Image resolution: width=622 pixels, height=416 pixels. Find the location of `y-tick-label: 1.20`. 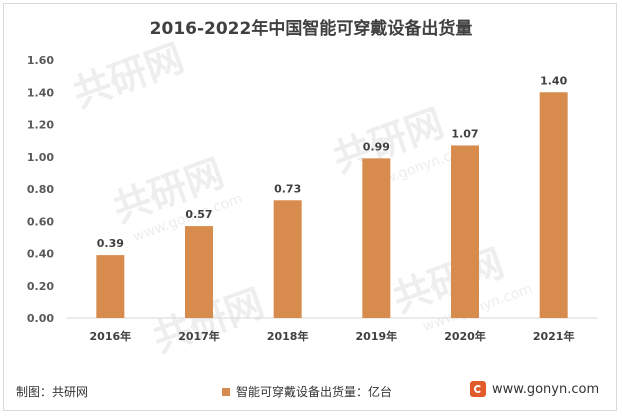

y-tick-label: 1.20 is located at coordinates (40, 125).